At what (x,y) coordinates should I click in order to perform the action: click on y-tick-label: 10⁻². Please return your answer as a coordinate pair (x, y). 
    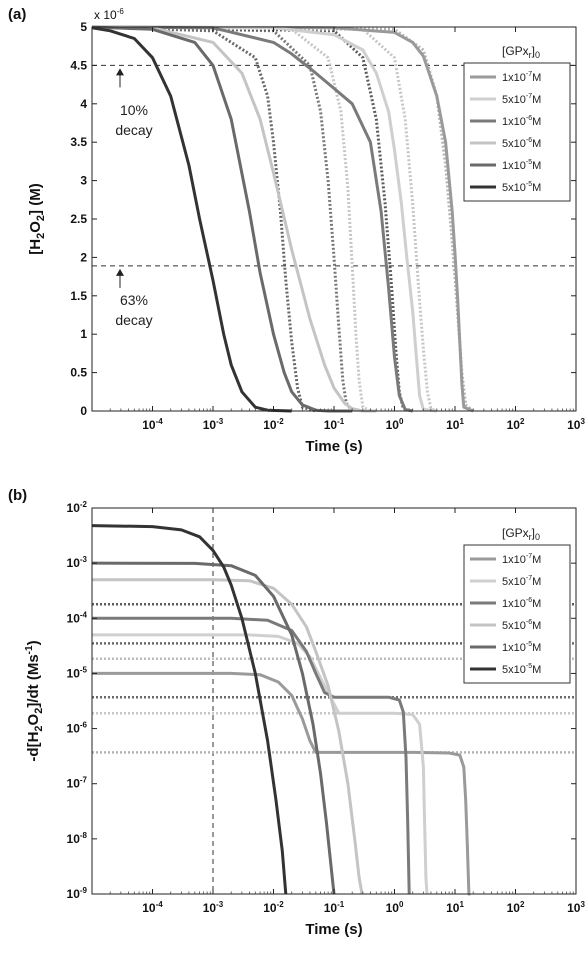
    Looking at the image, I should click on (77, 507).